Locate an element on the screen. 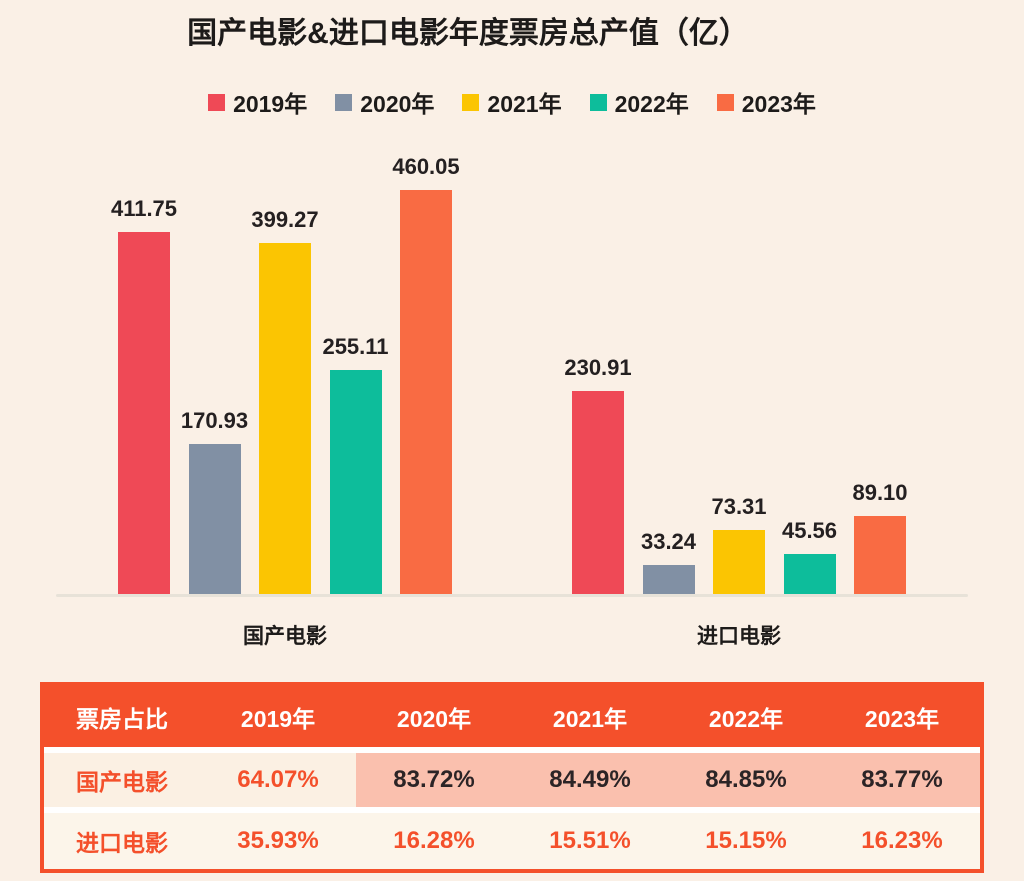 This screenshot has width=1024, height=881. table-value-cell: 15.15% is located at coordinates (746, 841).